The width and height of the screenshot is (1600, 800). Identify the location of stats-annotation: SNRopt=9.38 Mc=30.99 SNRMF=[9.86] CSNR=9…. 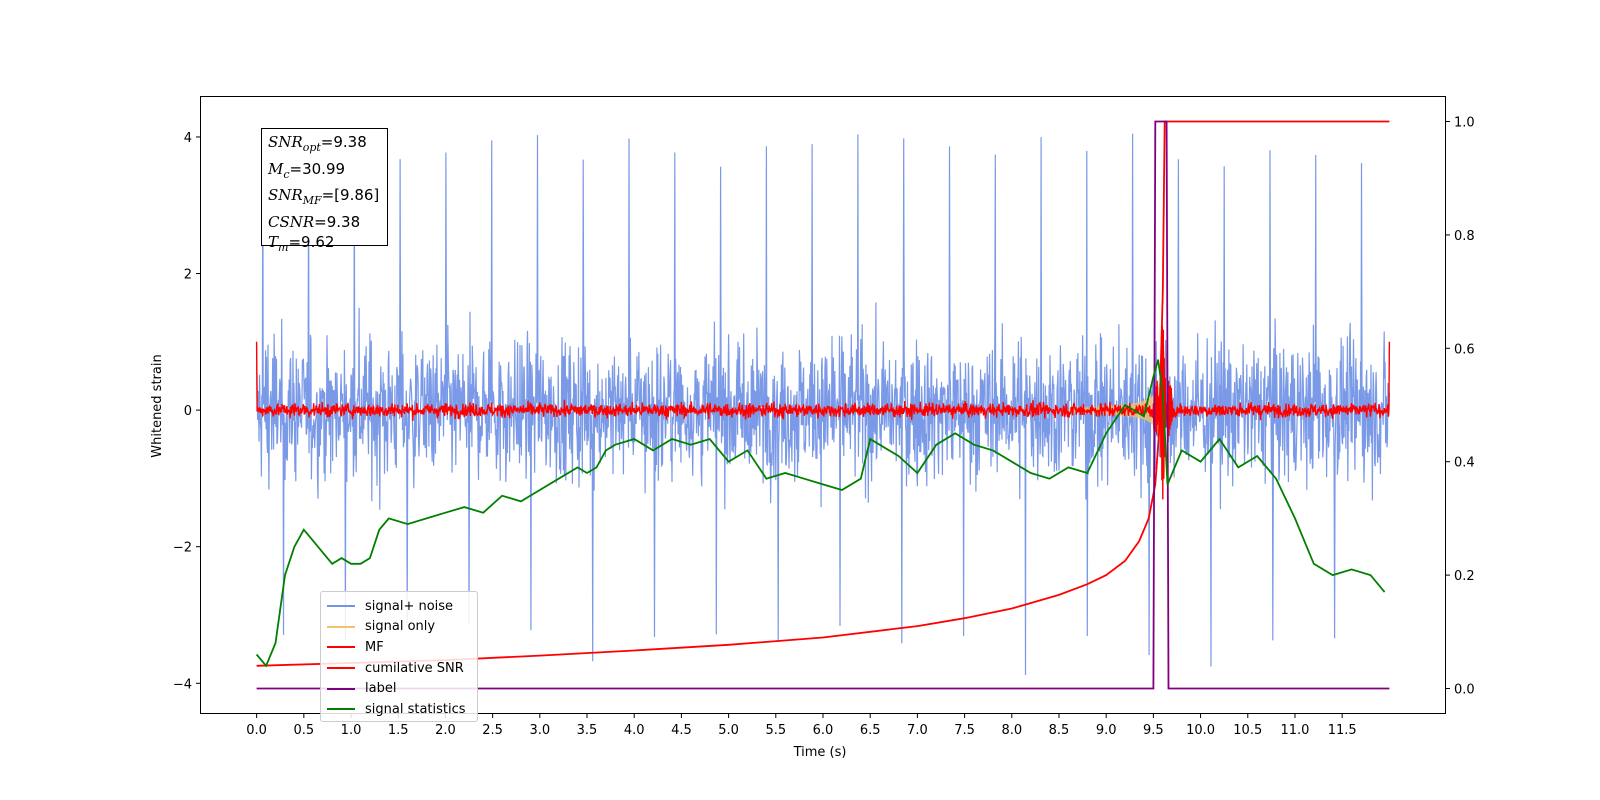
(324, 191).